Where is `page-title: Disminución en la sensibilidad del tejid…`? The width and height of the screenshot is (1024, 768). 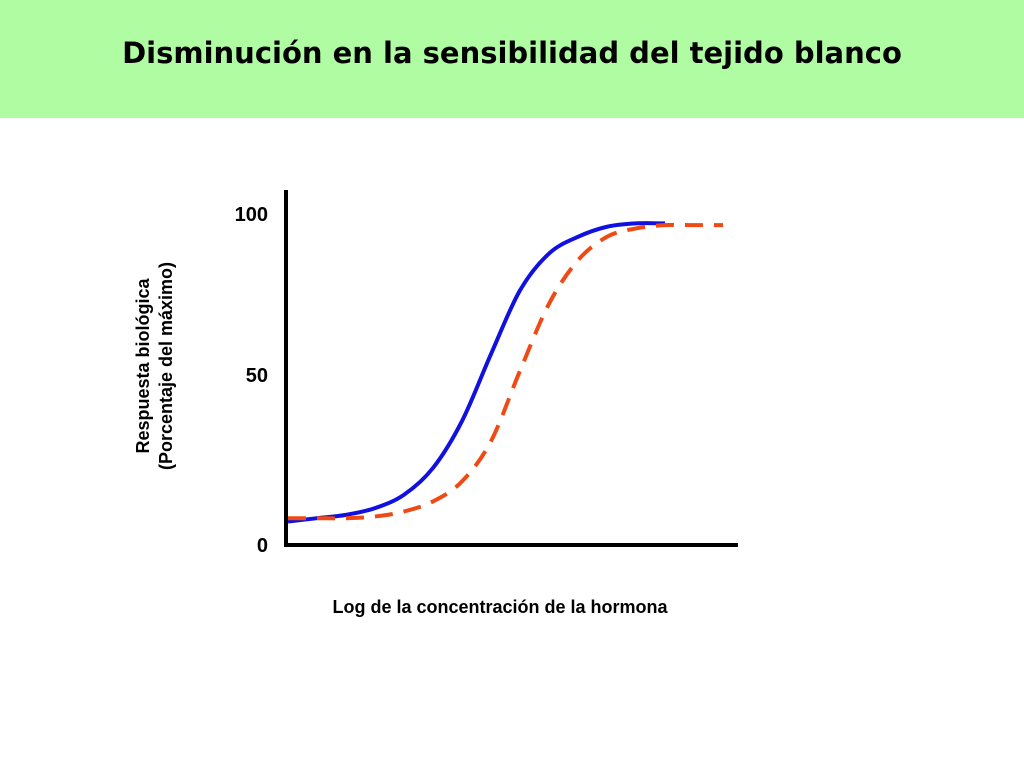 page-title: Disminución en la sensibilidad del tejid… is located at coordinates (512, 53).